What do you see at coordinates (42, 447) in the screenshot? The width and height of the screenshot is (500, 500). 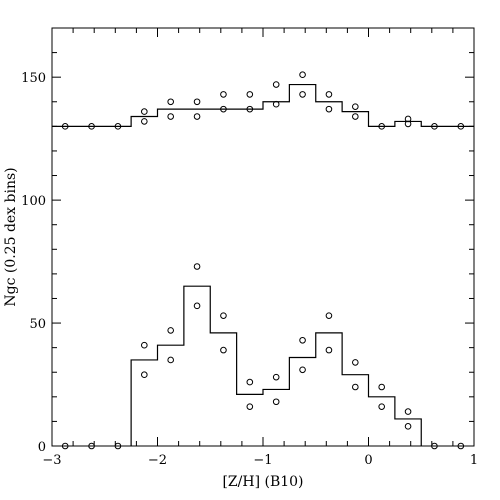 I see `y-tick-label: 0` at bounding box center [42, 447].